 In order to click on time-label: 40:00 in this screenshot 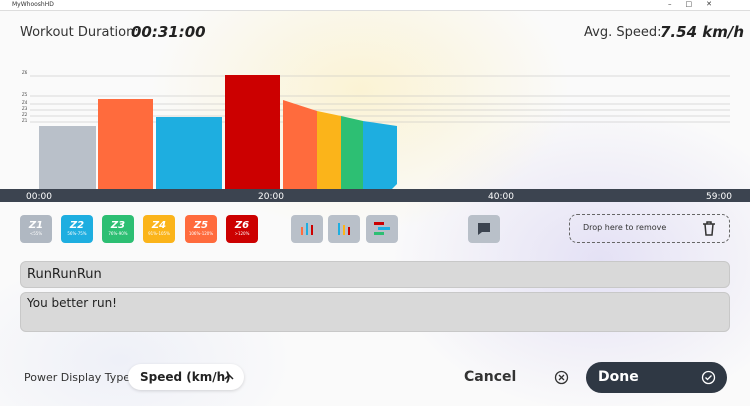, I will do `click(501, 197)`.